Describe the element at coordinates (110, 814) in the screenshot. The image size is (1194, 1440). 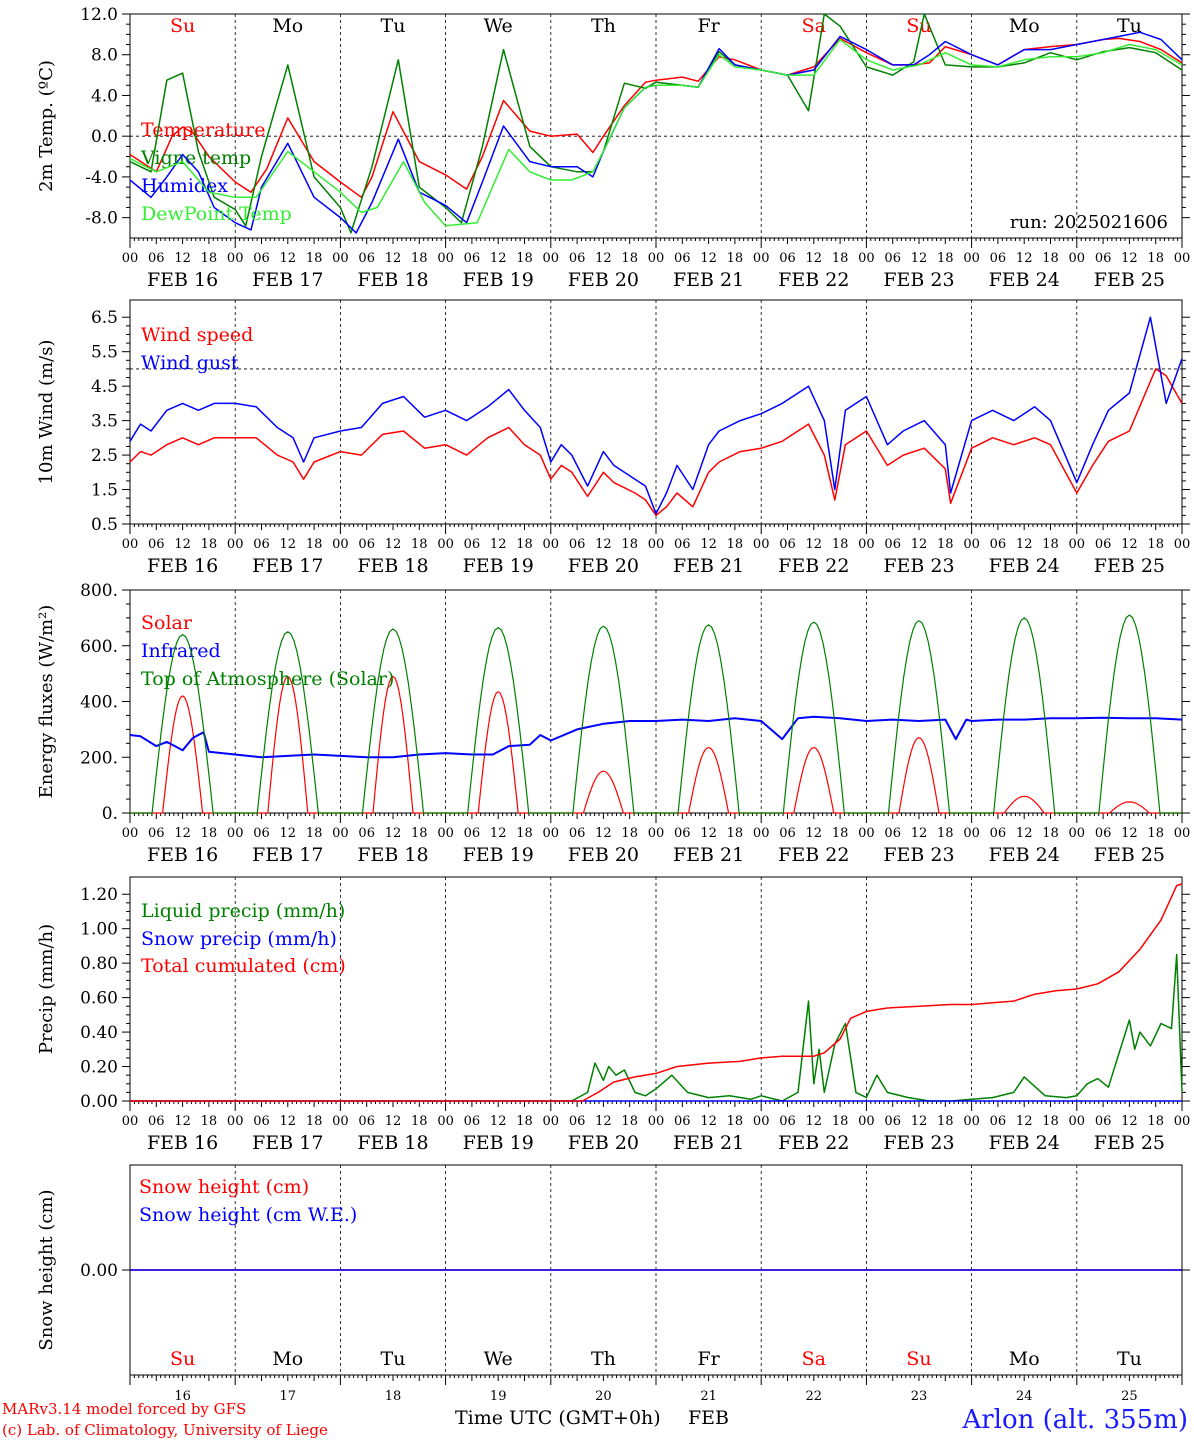
I see `y-tick-label: 0.` at that location.